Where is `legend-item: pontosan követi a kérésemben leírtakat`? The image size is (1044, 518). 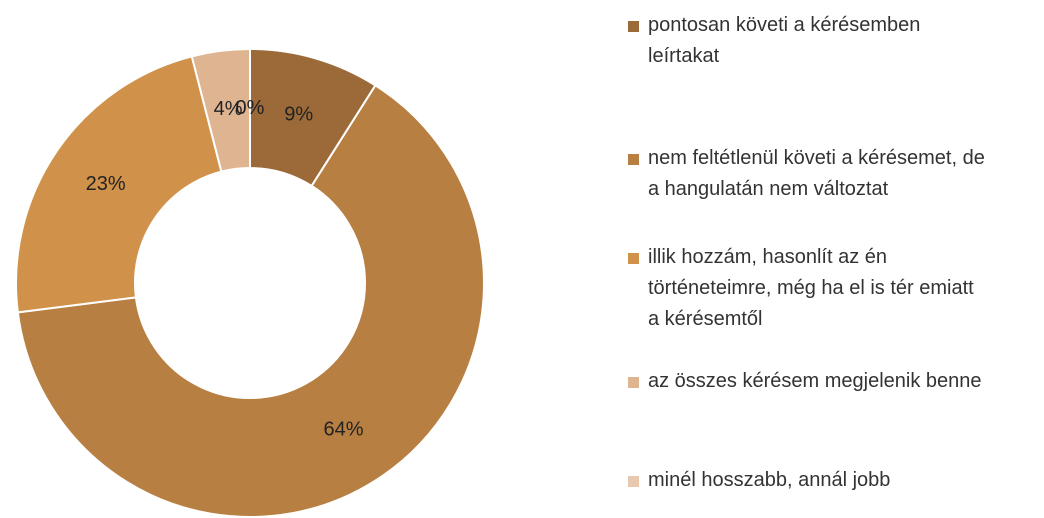
legend-item: pontosan követi a kérésemben leírtakat is located at coordinates (808, 41).